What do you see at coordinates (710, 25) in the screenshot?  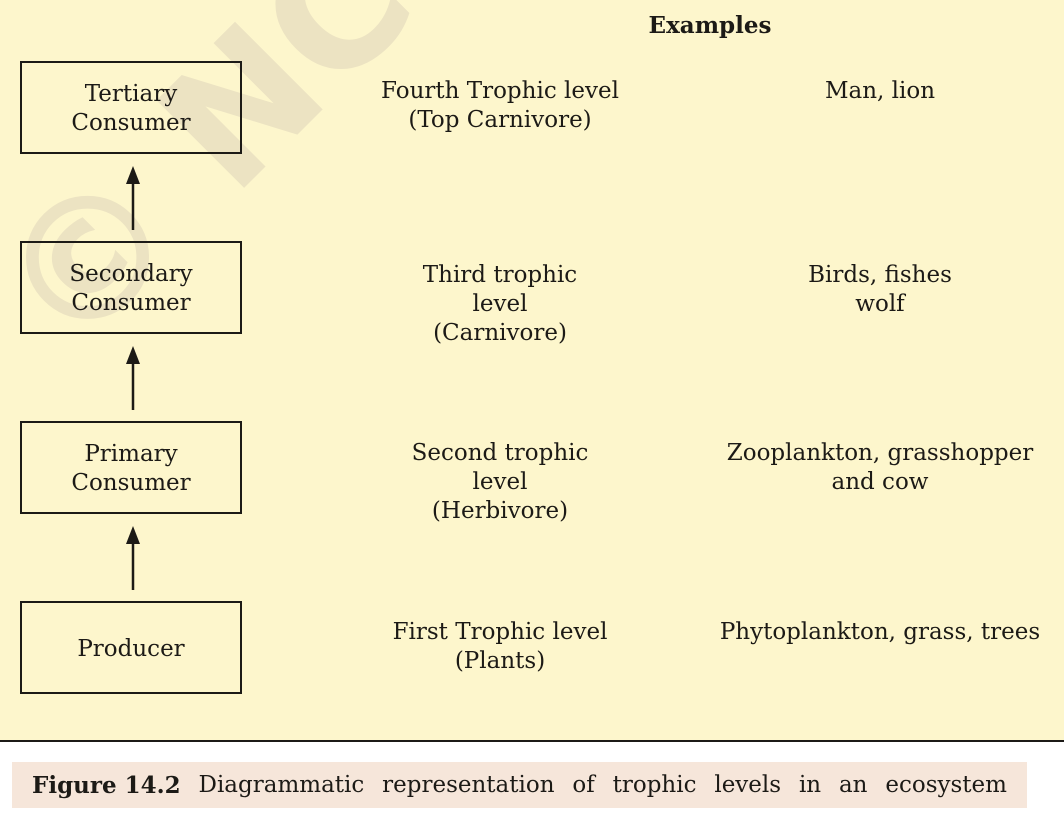 I see `examples-heading: Examples` at bounding box center [710, 25].